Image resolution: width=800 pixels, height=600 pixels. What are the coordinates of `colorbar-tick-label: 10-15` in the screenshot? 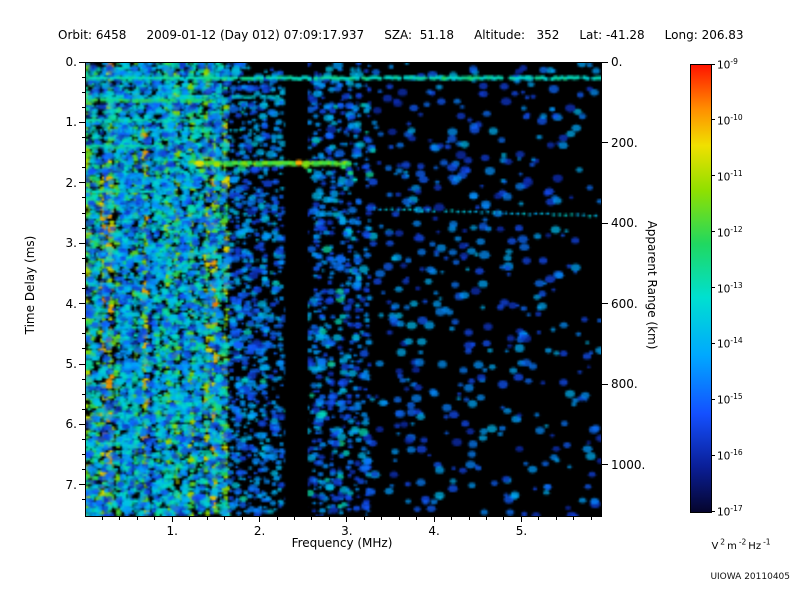 It's located at (730, 399).